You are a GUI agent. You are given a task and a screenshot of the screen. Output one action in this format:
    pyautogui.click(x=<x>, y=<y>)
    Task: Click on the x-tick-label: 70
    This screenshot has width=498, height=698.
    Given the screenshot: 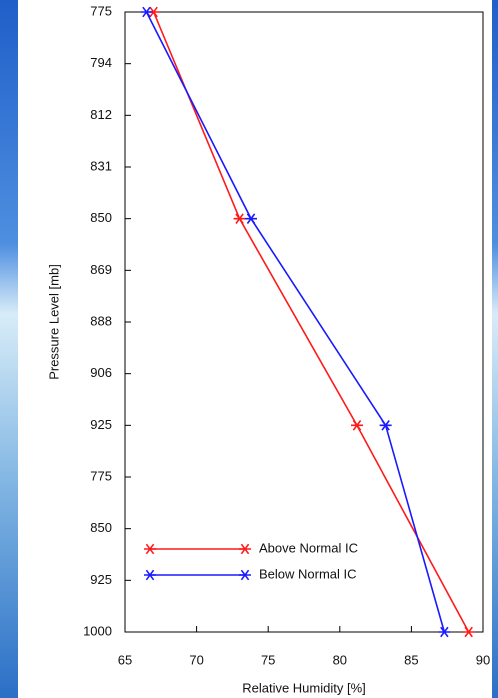 What is the action you would take?
    pyautogui.click(x=196, y=659)
    